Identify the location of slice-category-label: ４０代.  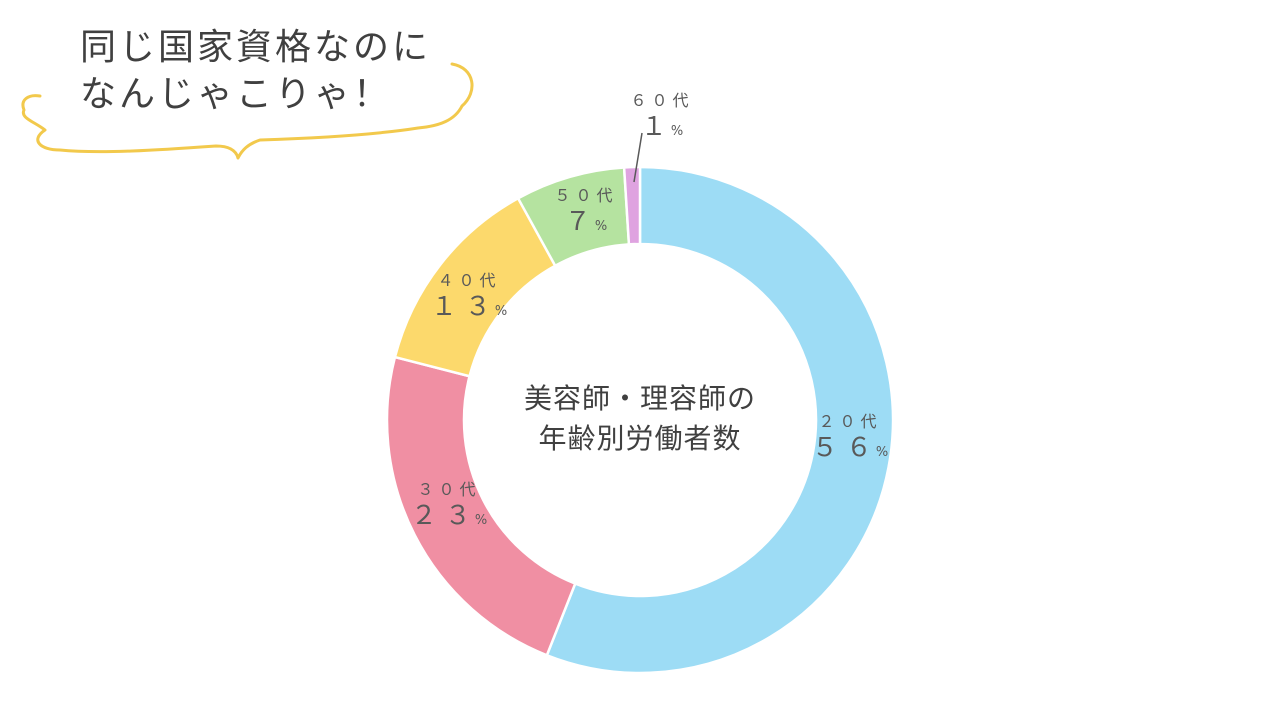
(469, 280).